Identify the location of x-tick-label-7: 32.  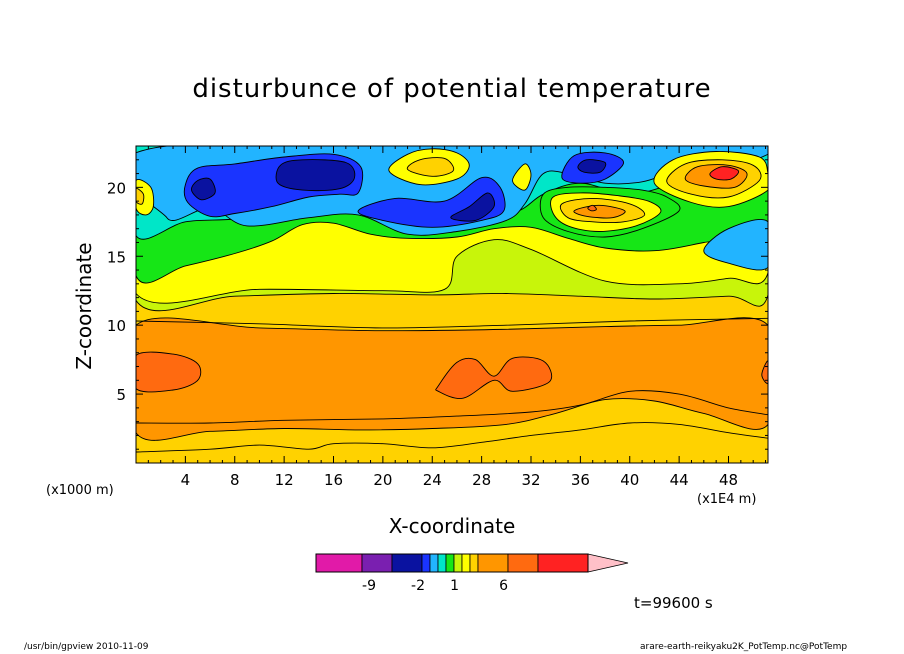
(530, 480).